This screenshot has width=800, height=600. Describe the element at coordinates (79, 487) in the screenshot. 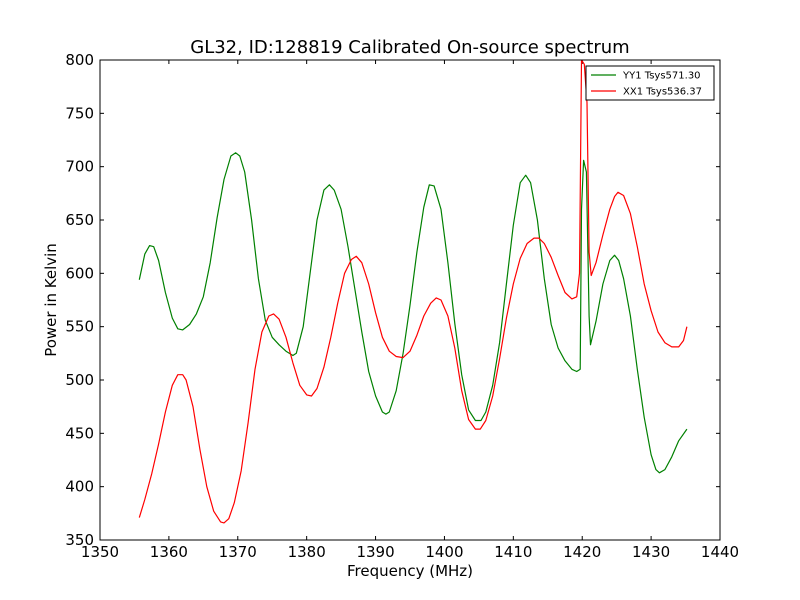

I see `y-tick-label: 400` at that location.